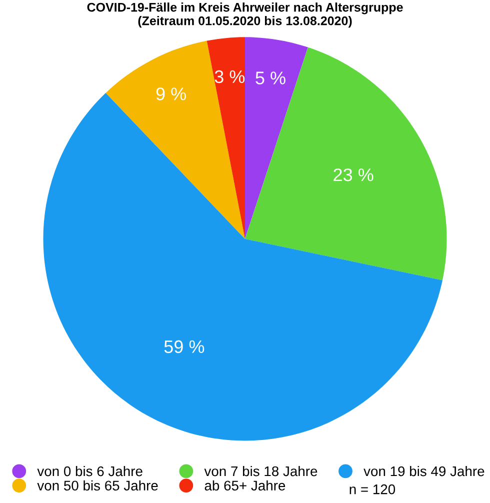 The width and height of the screenshot is (490, 503). What do you see at coordinates (373, 489) in the screenshot?
I see `text: n = 120` at bounding box center [373, 489].